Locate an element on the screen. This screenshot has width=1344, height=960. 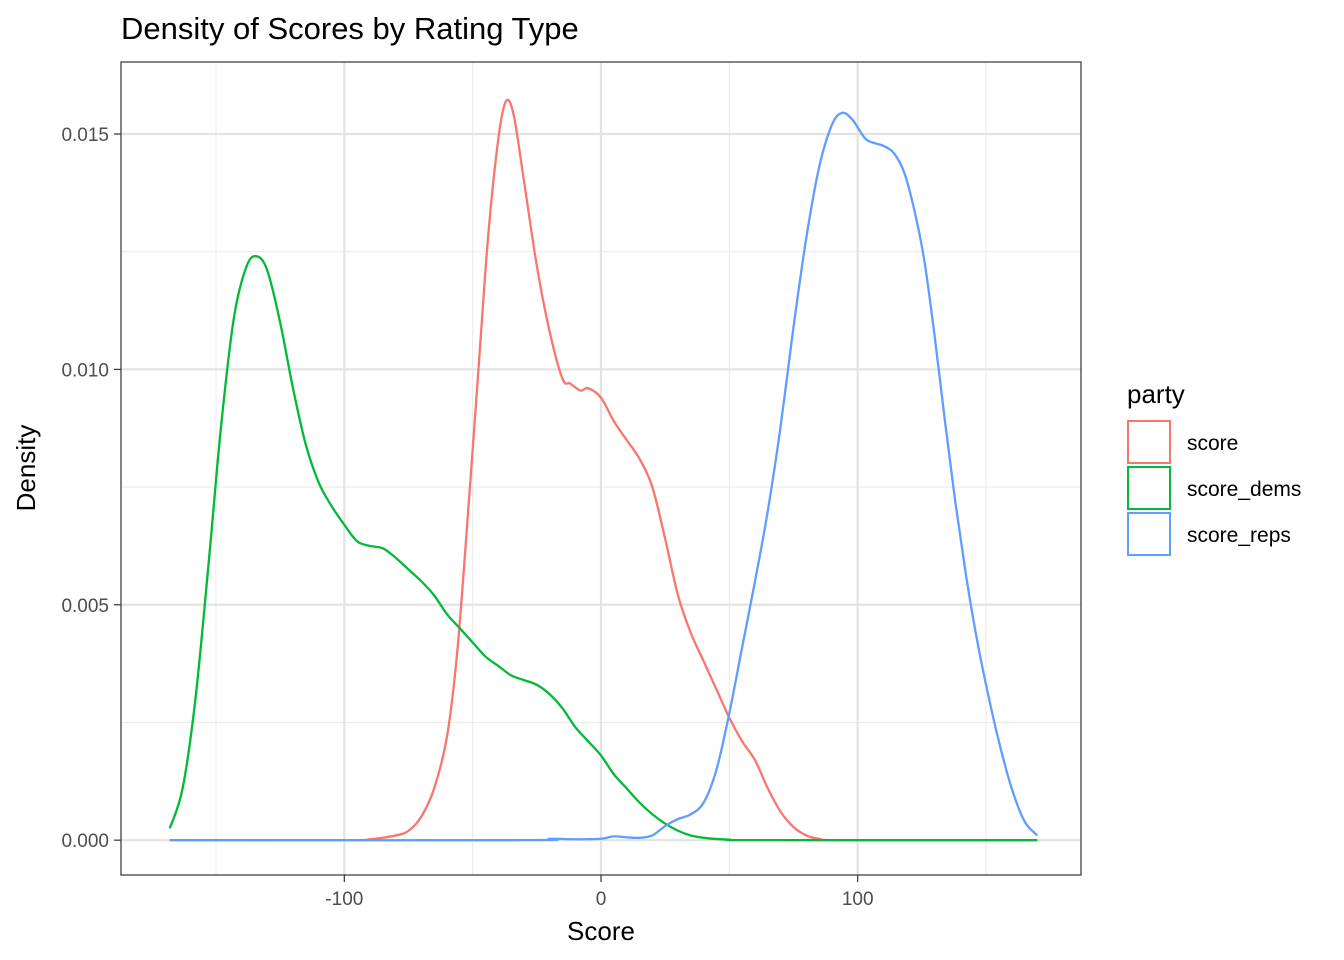
x-axis-title: Score is located at coordinates (601, 931).